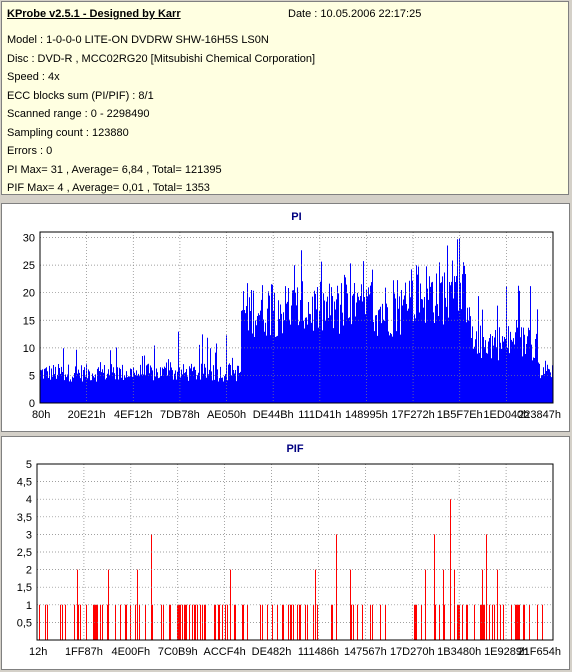 The width and height of the screenshot is (572, 672). I want to click on chart-title: PI, so click(296, 217).